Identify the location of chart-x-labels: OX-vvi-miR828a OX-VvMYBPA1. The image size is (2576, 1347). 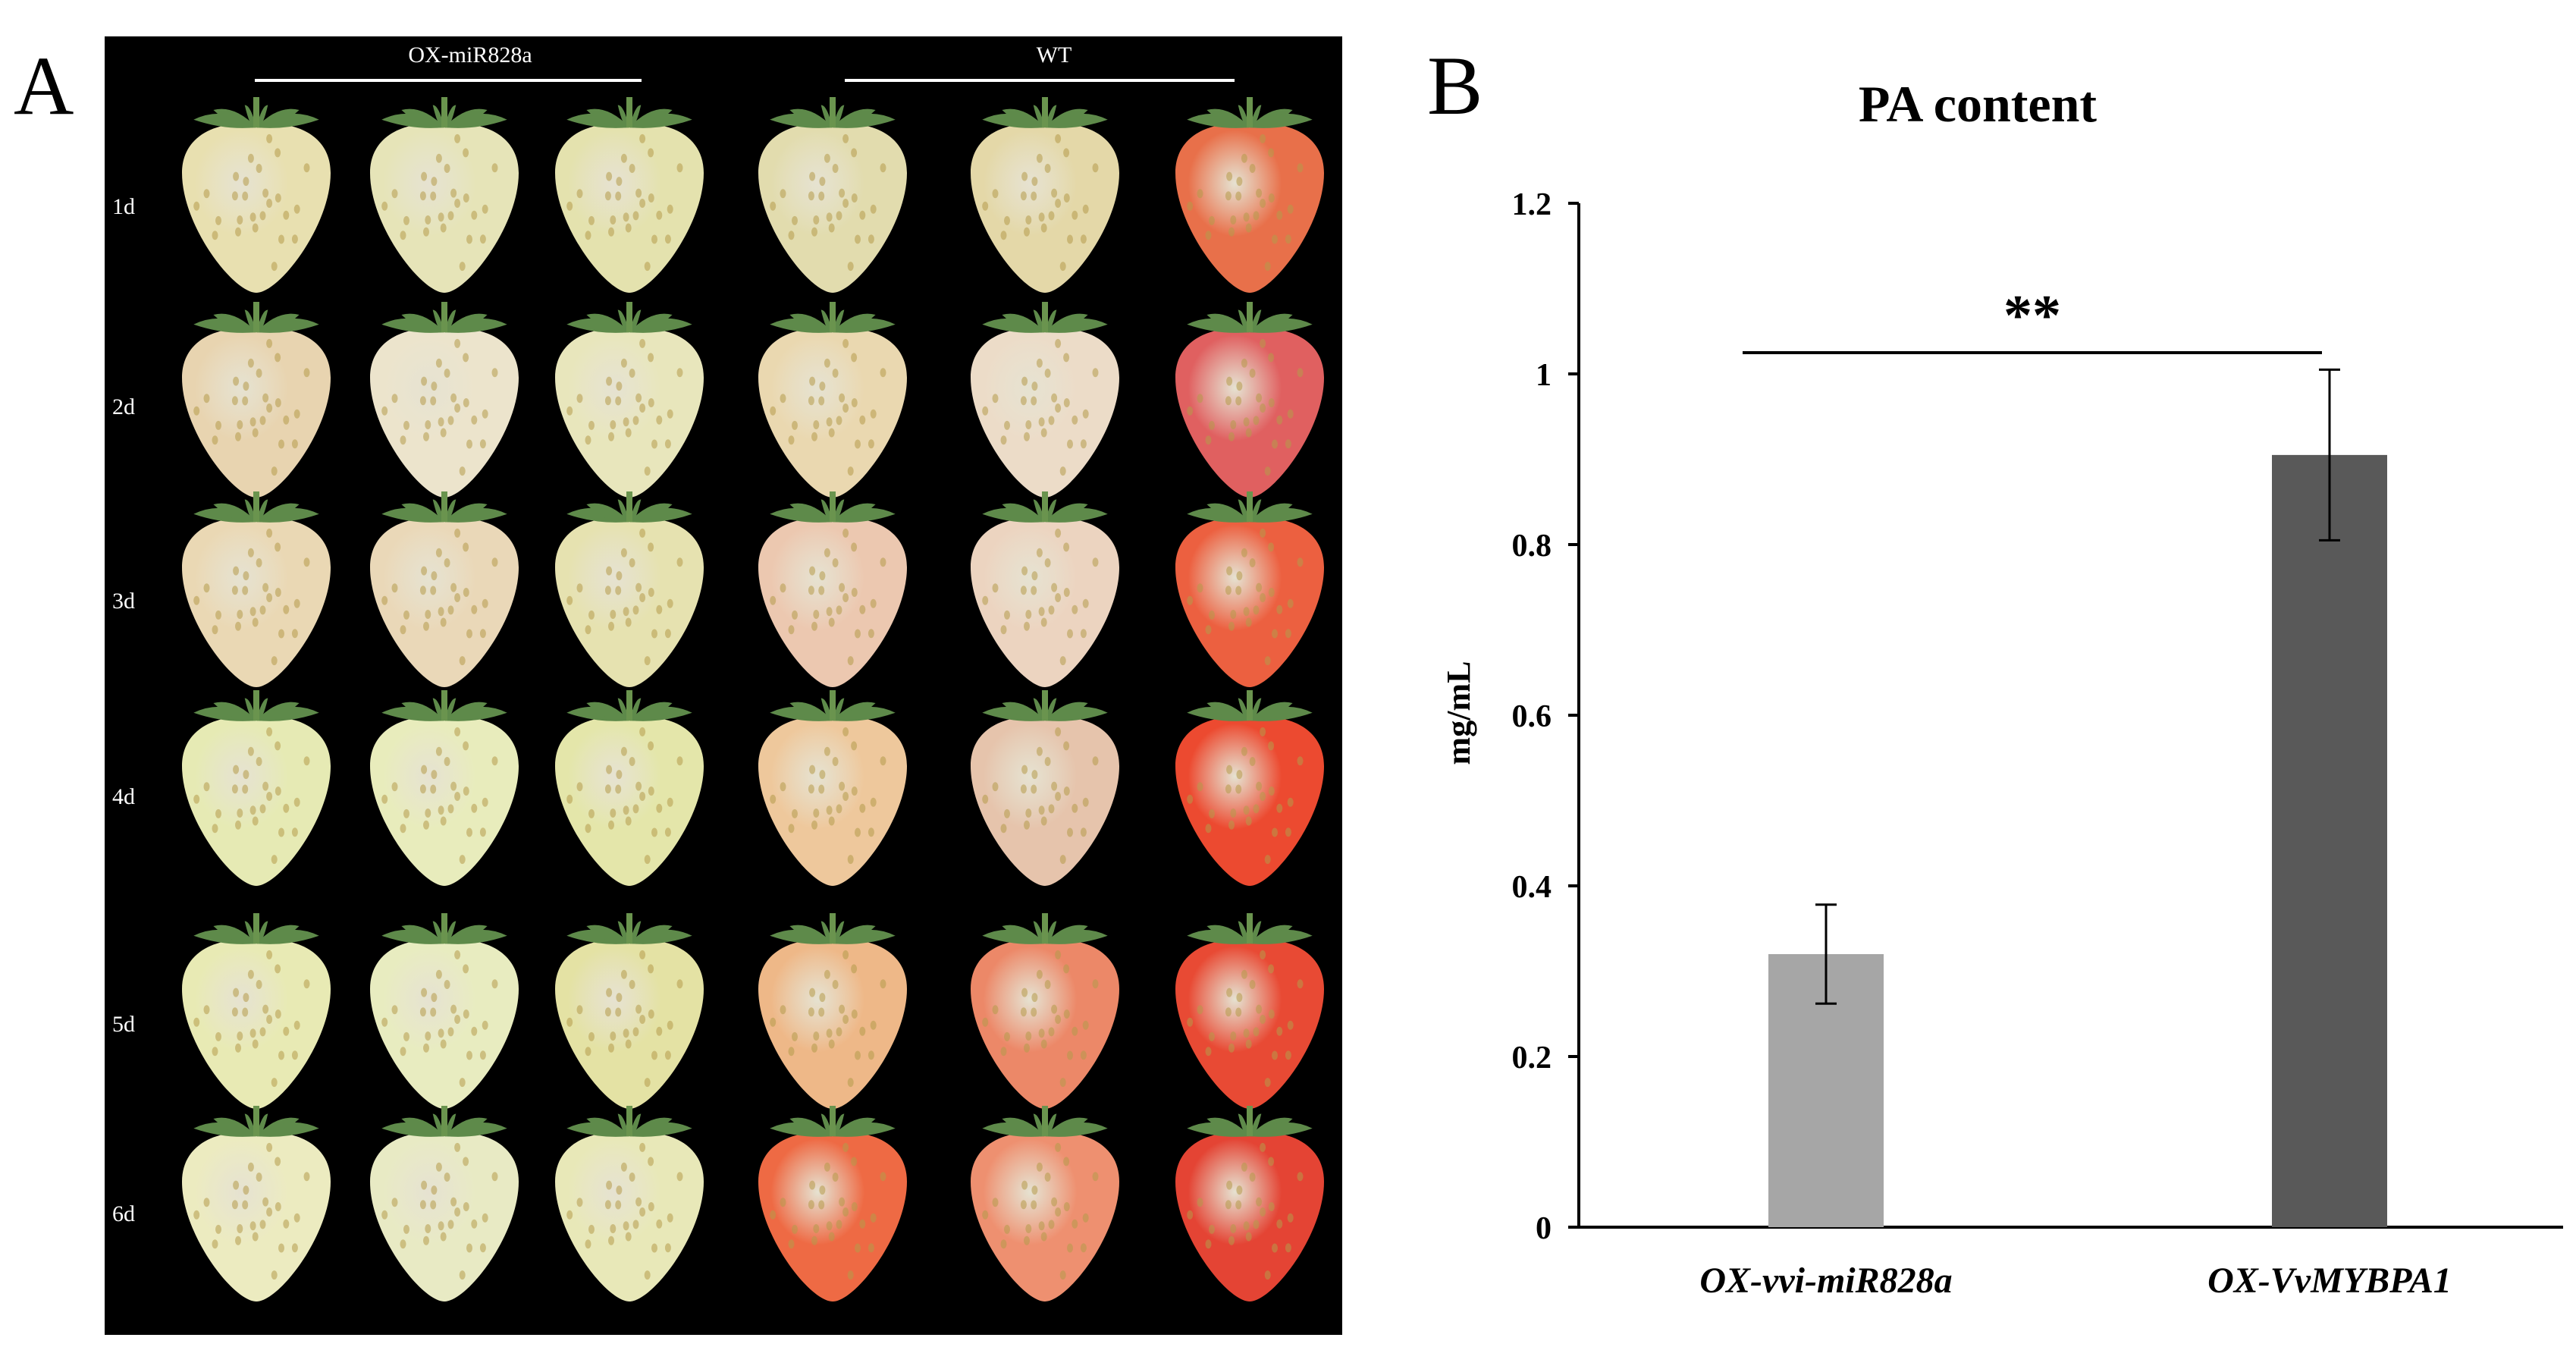
(2075, 1281).